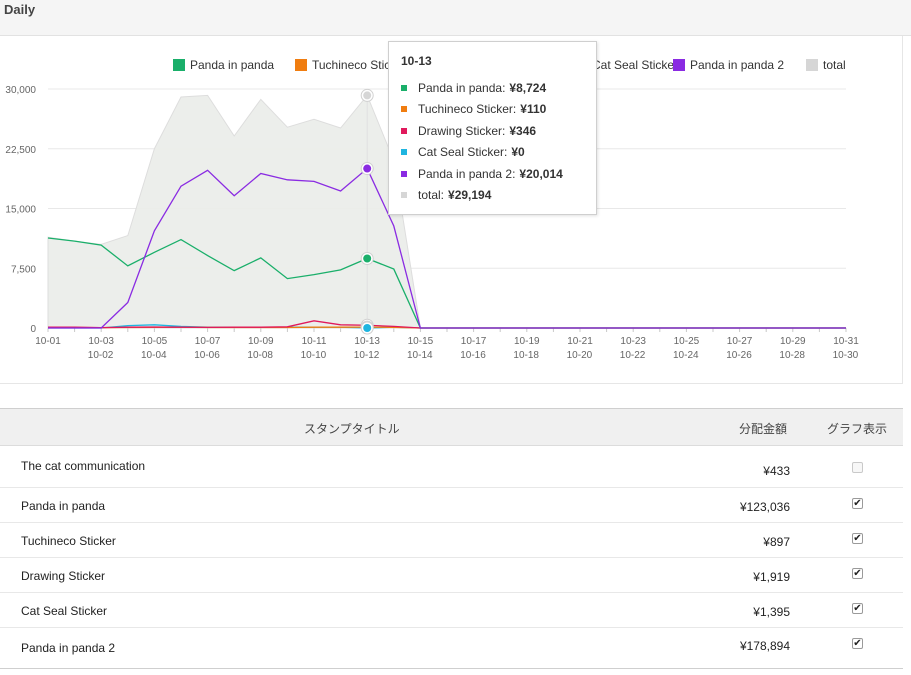  Describe the element at coordinates (207, 355) in the screenshot. I see `x-tick-label: 10-06` at that location.